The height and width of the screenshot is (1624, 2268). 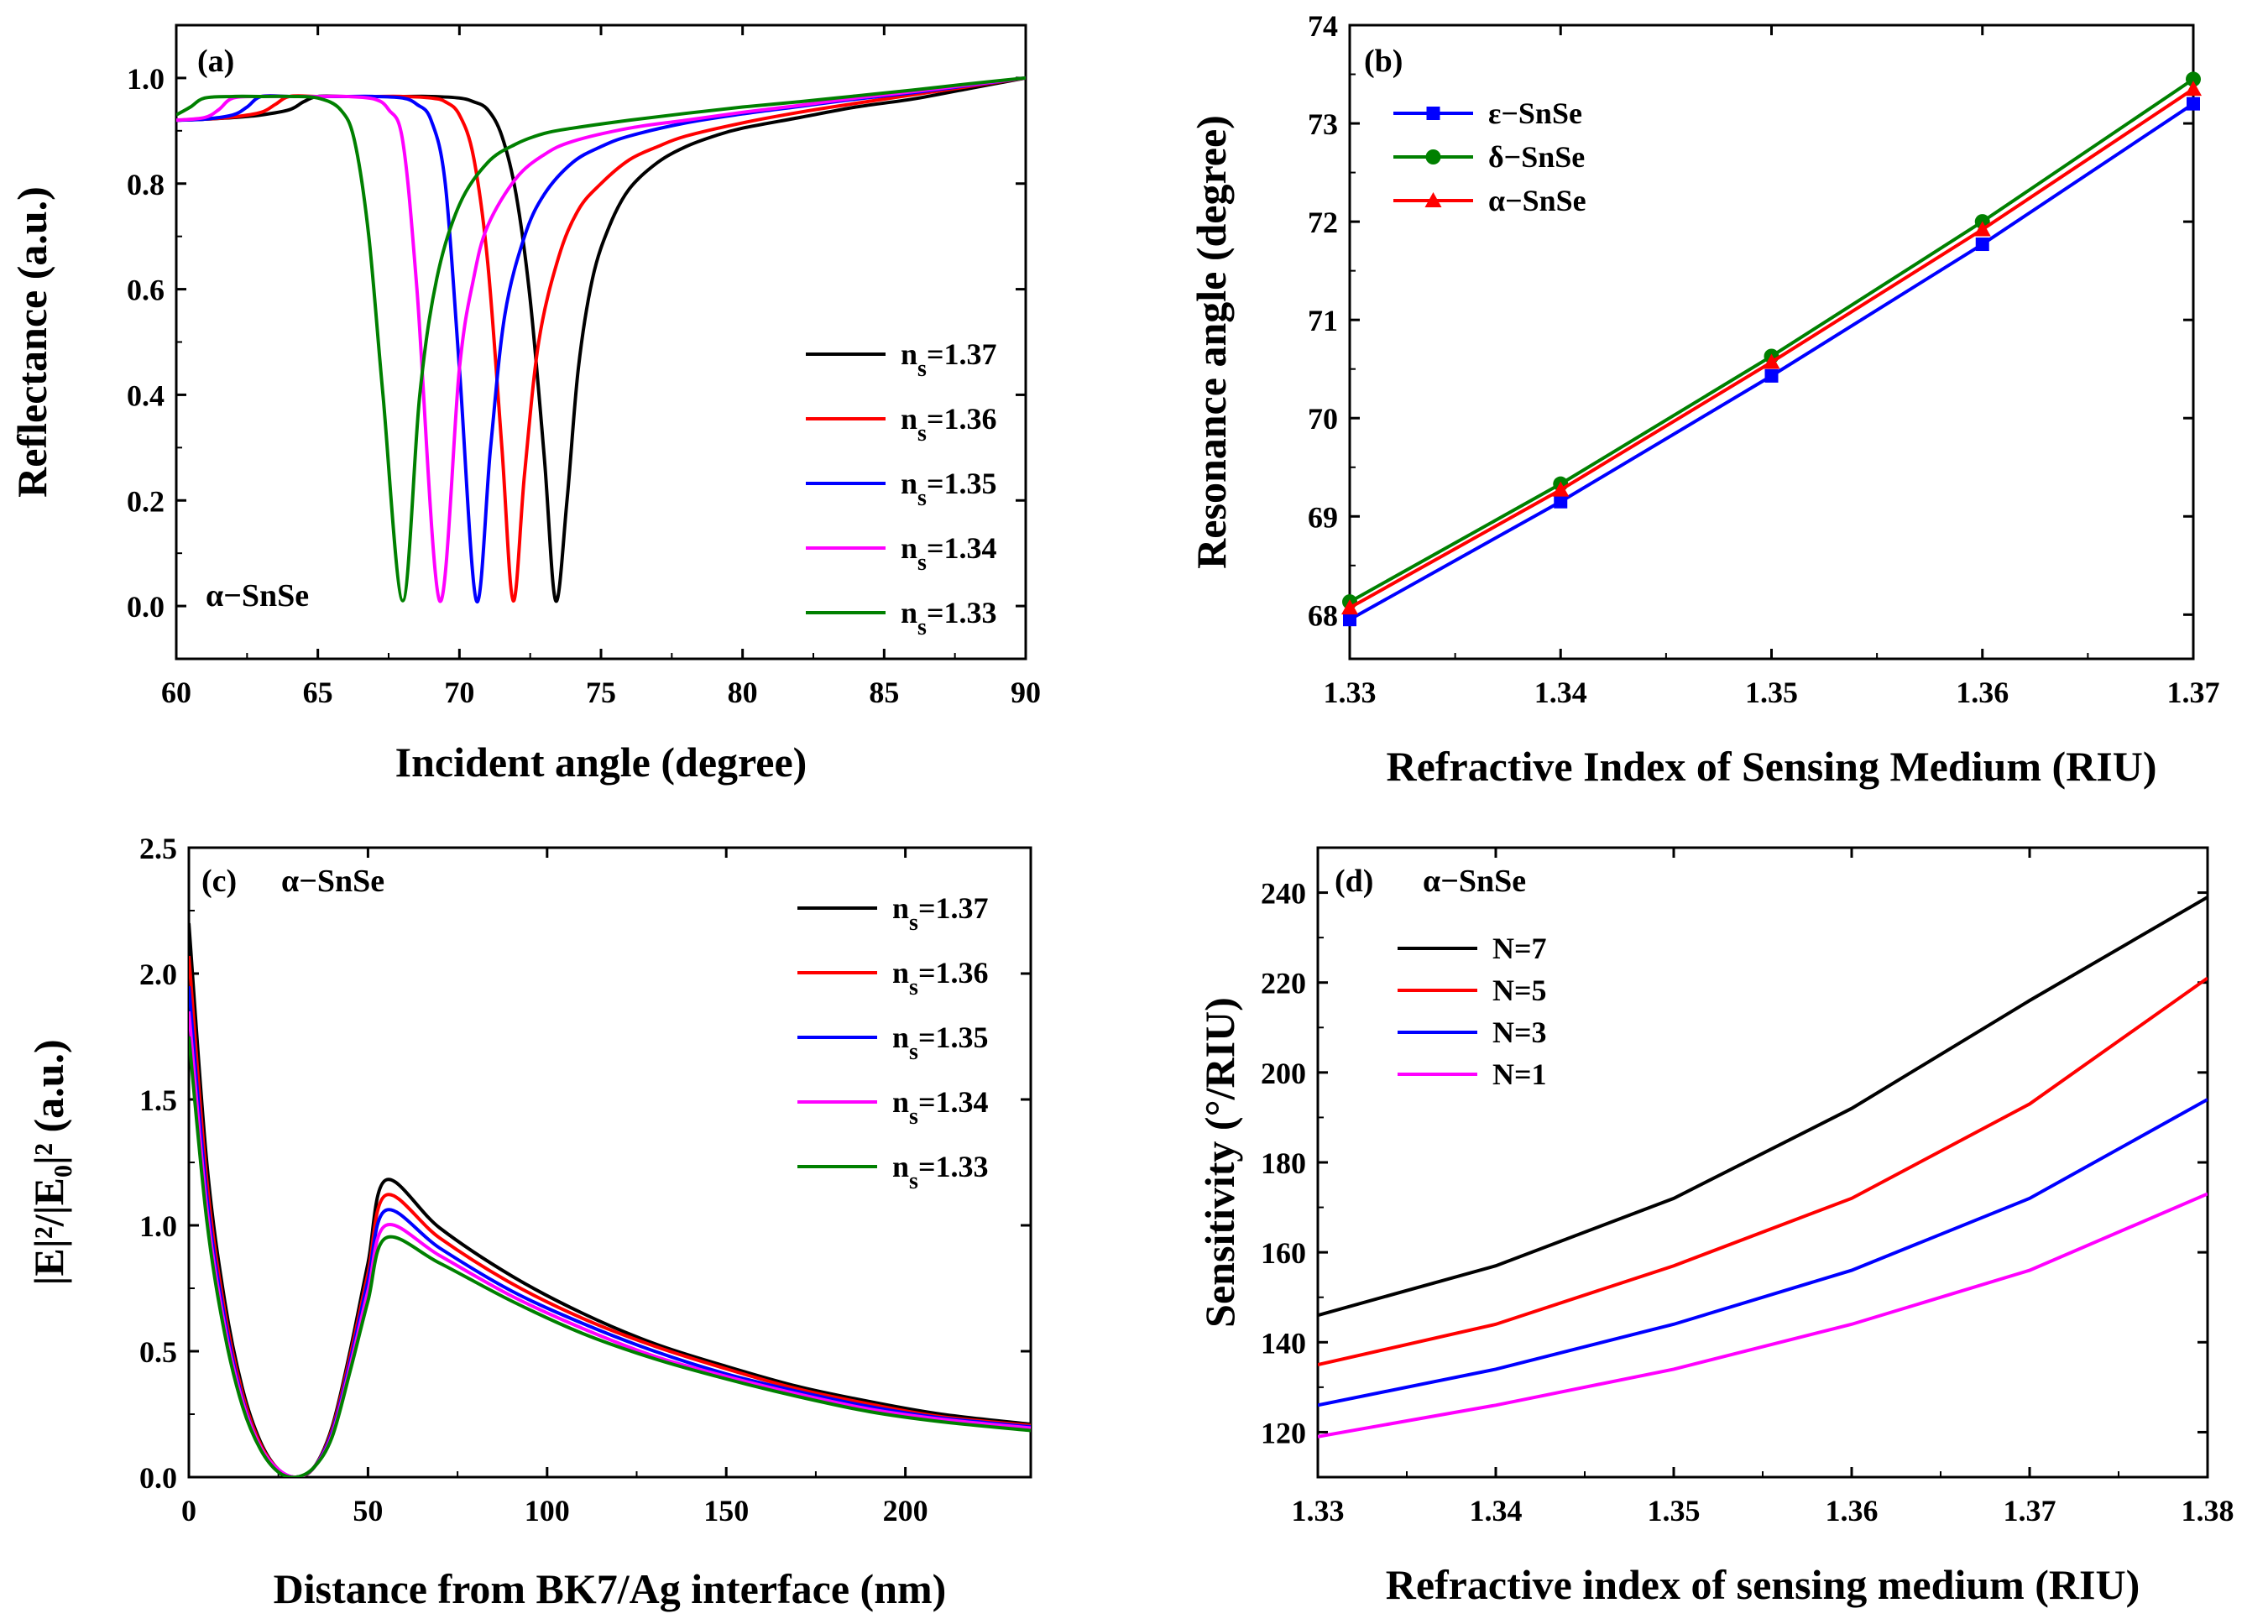 I want to click on legend-name: δ−SnSe, so click(x=1536, y=157).